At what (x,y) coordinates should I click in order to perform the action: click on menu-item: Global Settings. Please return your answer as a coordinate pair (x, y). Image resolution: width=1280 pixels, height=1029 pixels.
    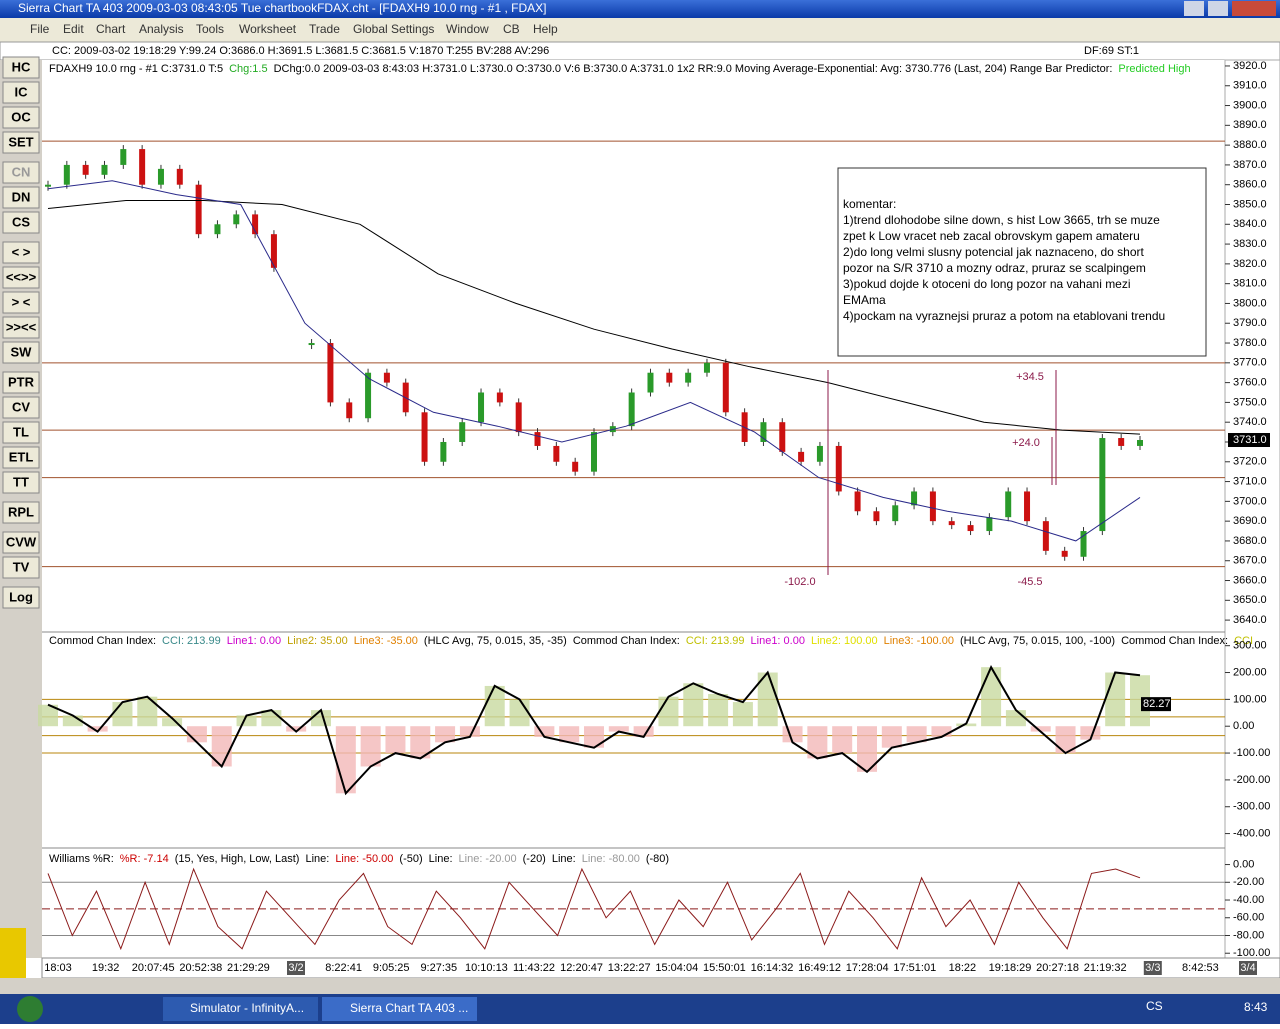
    Looking at the image, I should click on (393, 29).